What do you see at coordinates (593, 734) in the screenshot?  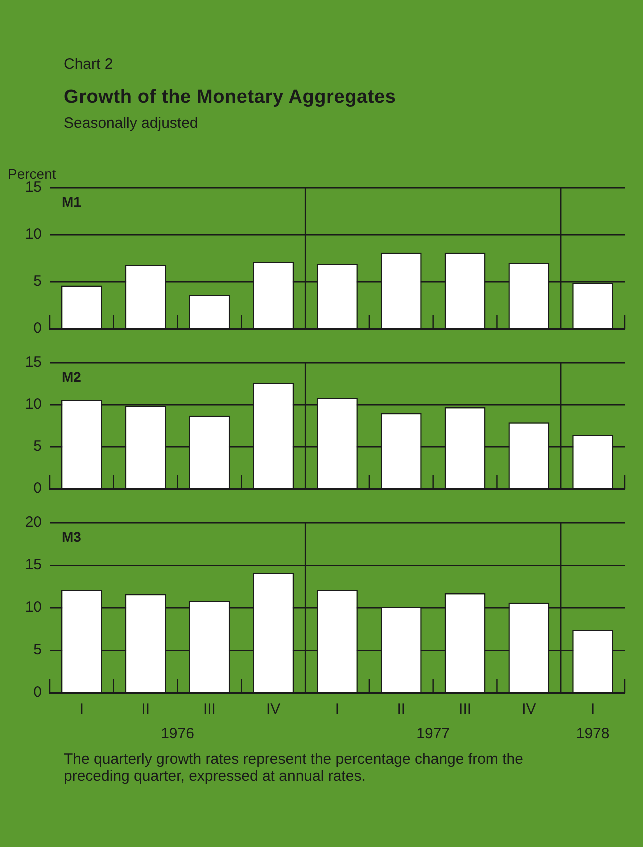 I see `text: 1978` at bounding box center [593, 734].